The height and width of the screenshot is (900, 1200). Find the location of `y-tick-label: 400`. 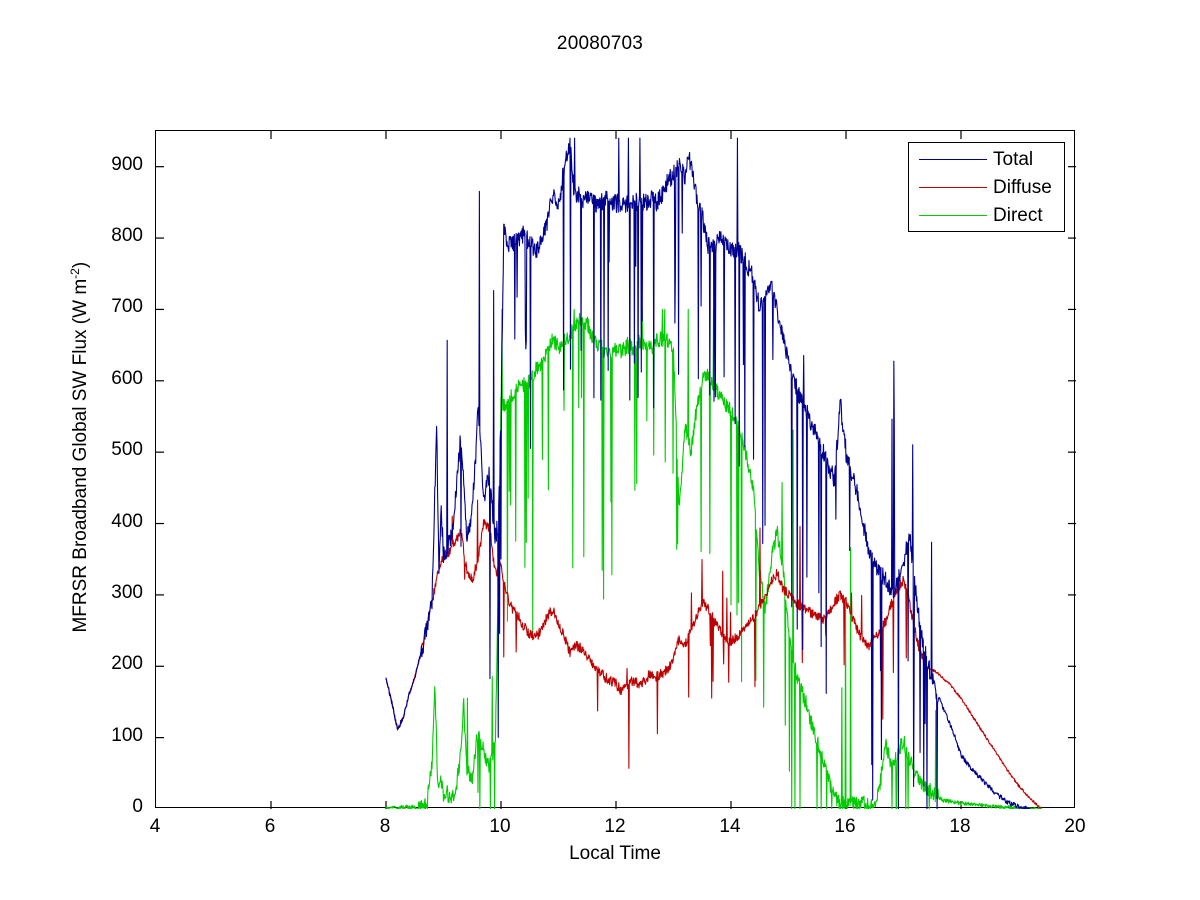

y-tick-label: 400 is located at coordinates (127, 521).